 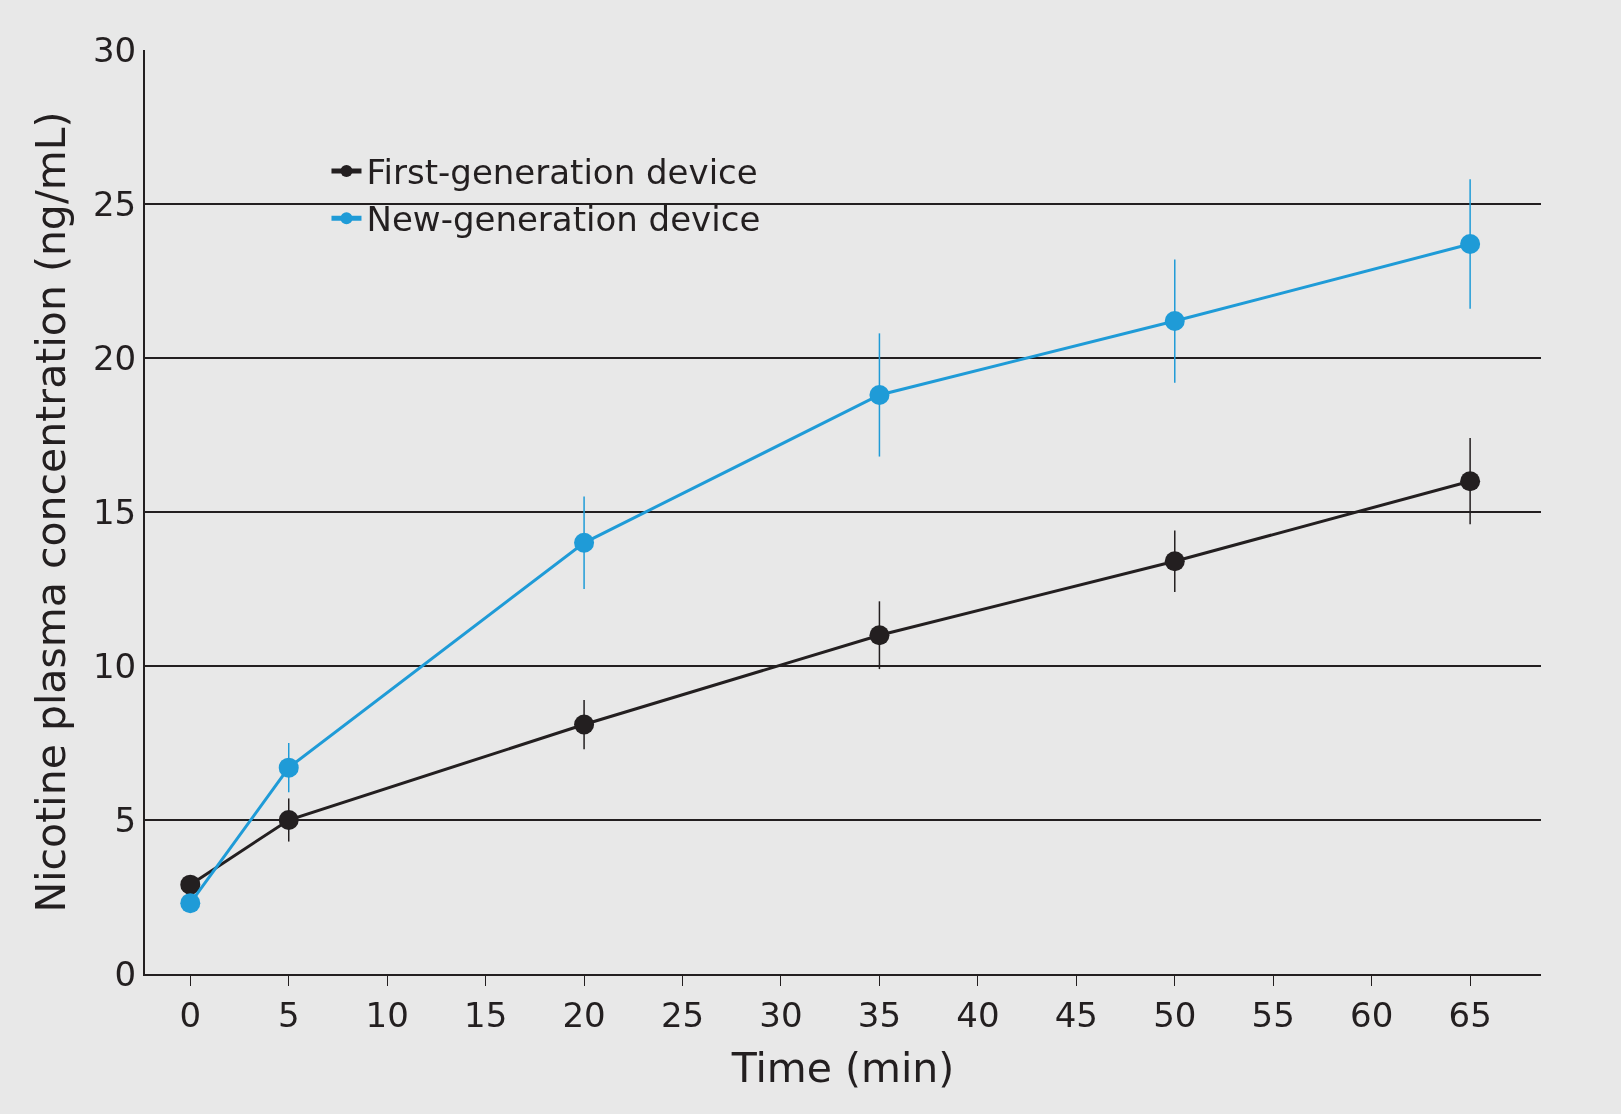 What do you see at coordinates (50, 512) in the screenshot?
I see `y-axis-title: Nicotine plasma concentration (ng/mL)` at bounding box center [50, 512].